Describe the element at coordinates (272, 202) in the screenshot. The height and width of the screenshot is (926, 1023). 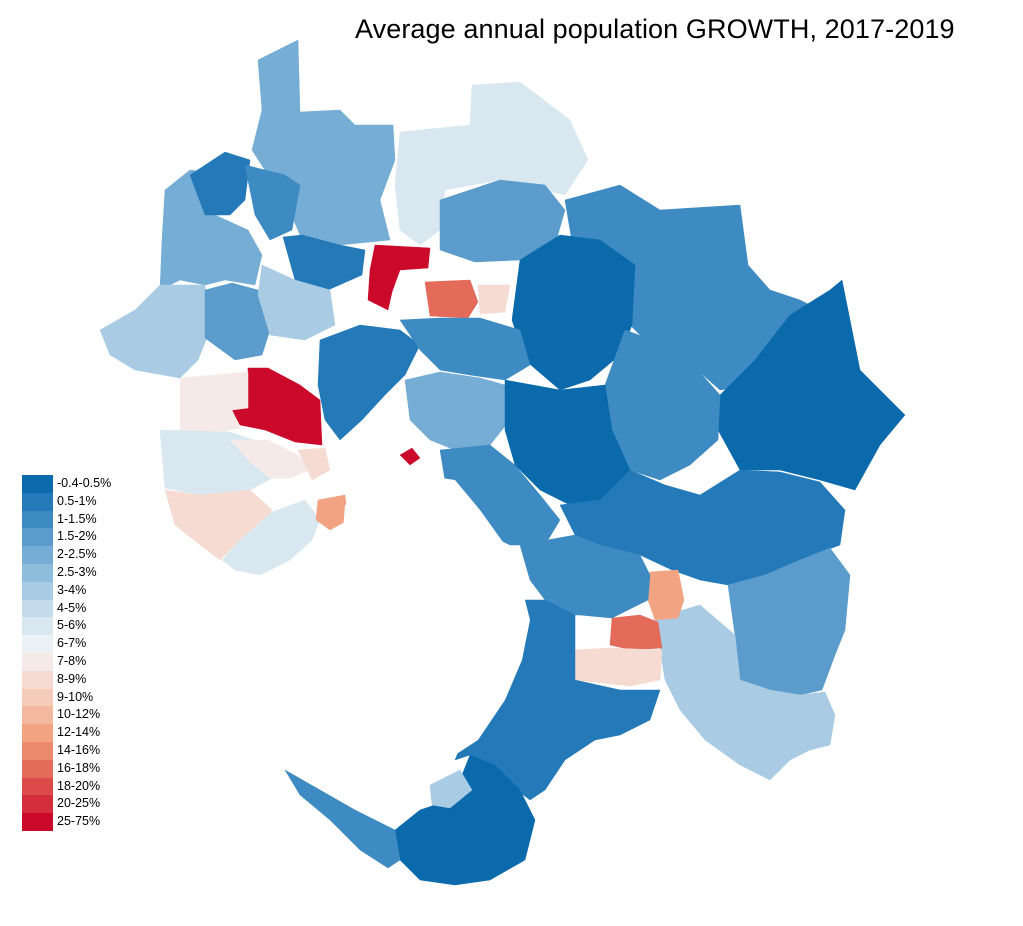
I see `region-nw-blue-b` at that location.